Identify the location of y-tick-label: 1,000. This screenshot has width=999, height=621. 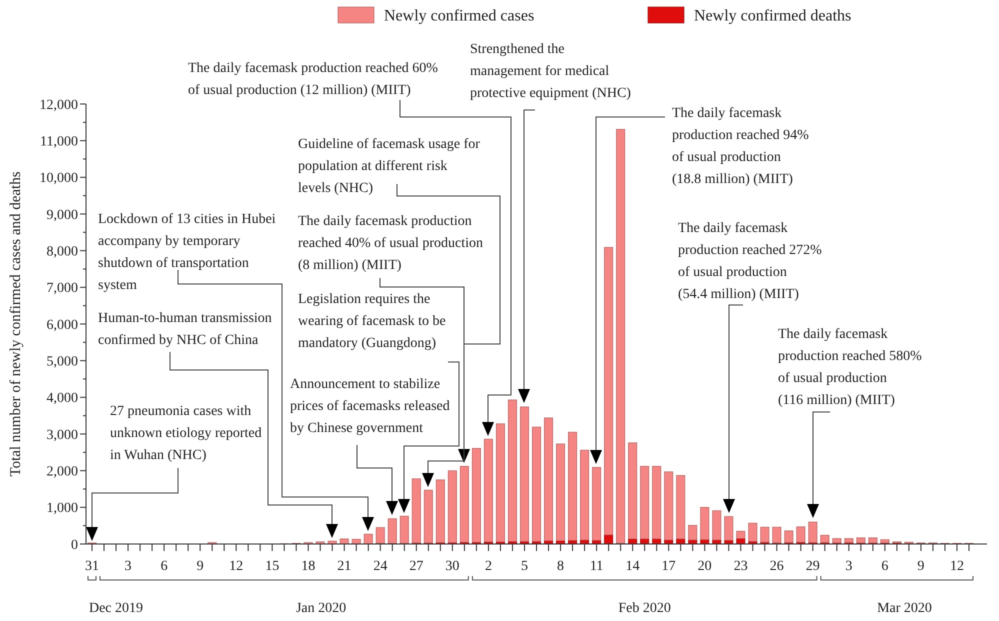
(62, 508).